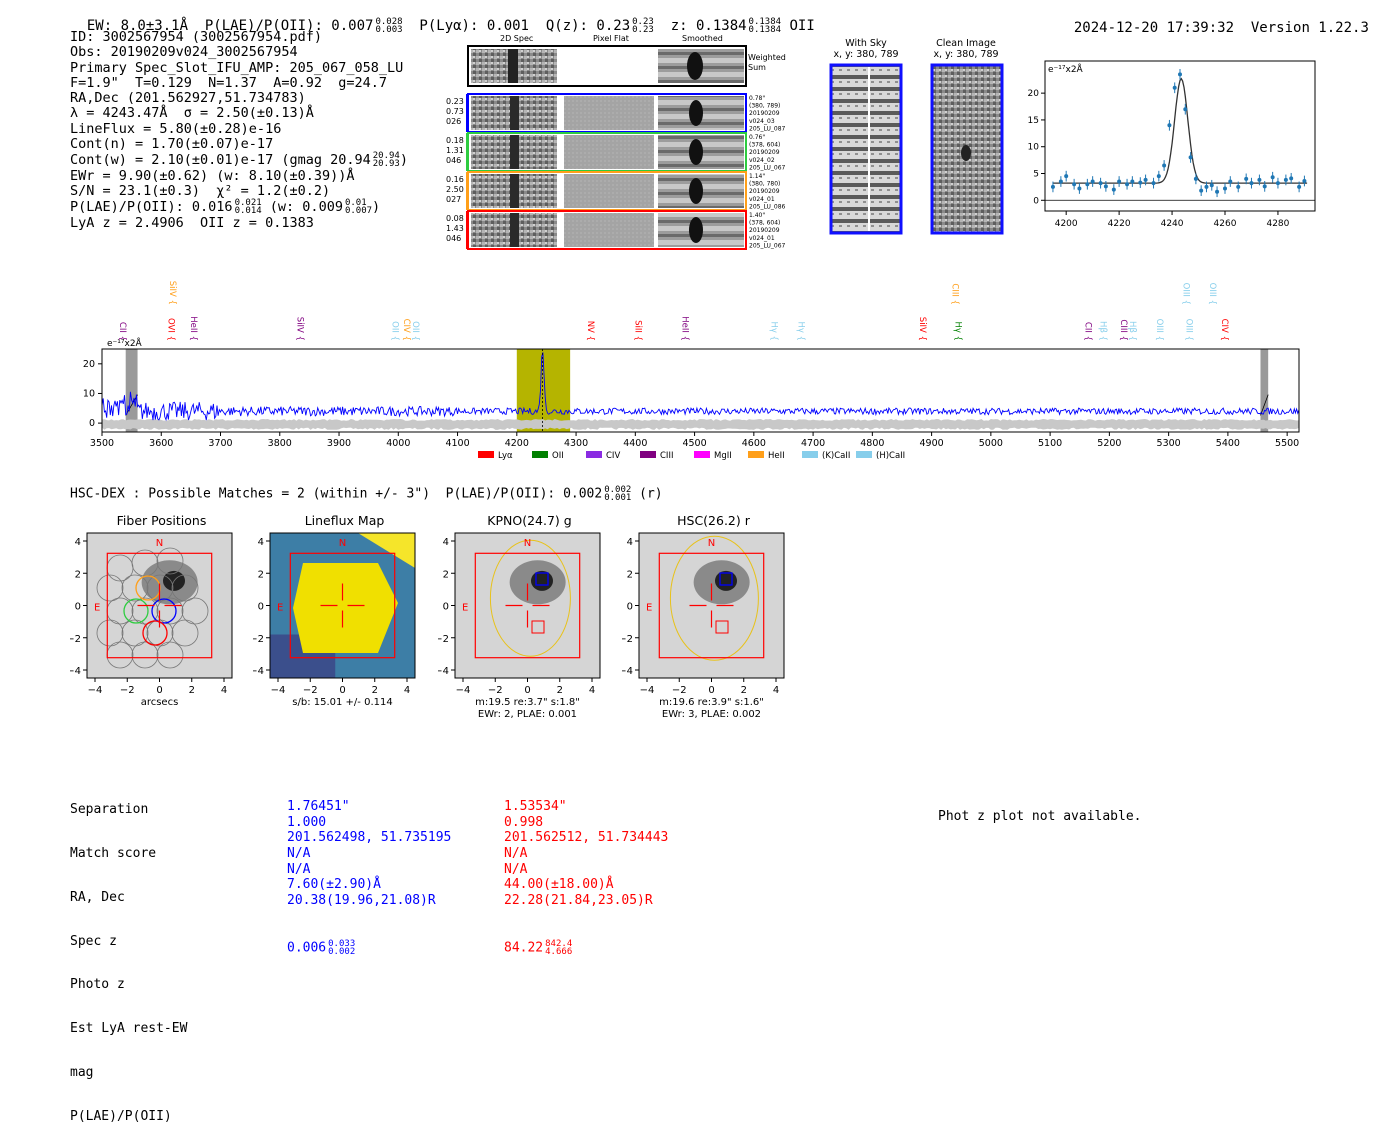 The image size is (1400, 1139). I want to click on fiber-blue, so click(164, 611).